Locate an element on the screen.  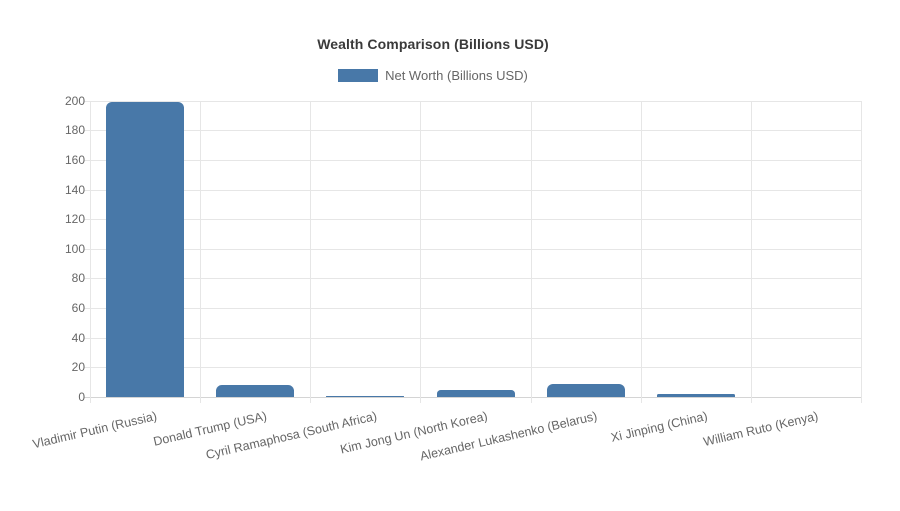
y-axis-tick-label: 40 is located at coordinates (78, 337).